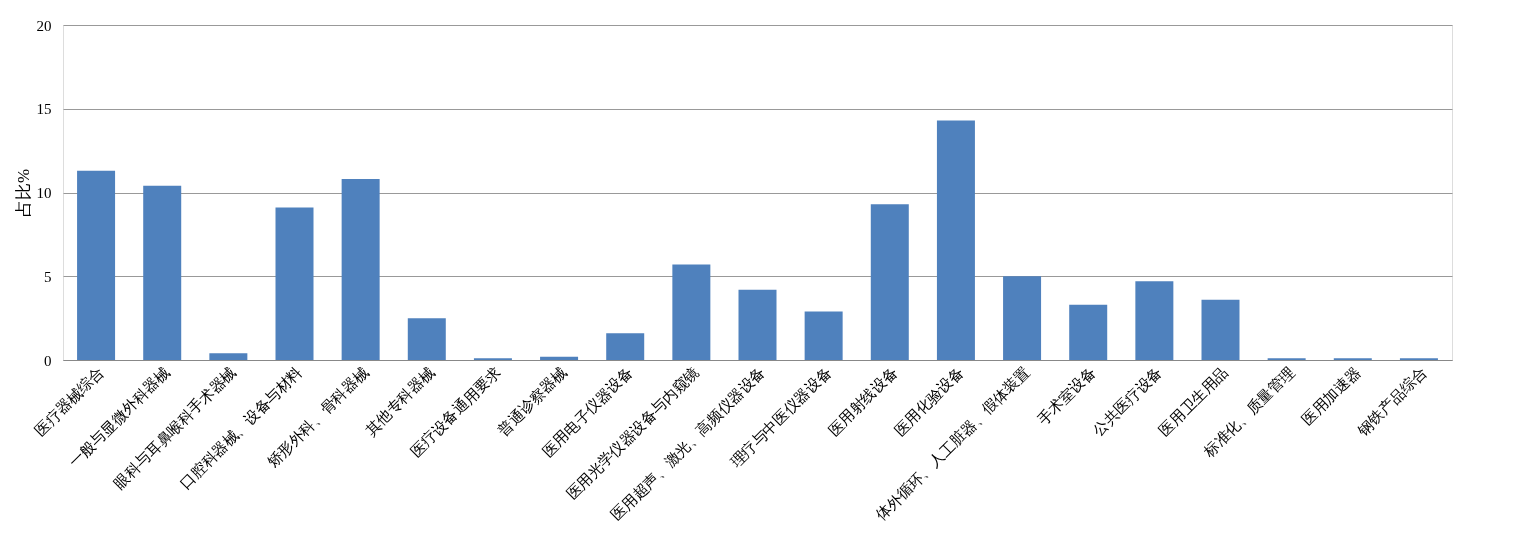  What do you see at coordinates (44, 25) in the screenshot?
I see `y-tick-label: 20` at bounding box center [44, 25].